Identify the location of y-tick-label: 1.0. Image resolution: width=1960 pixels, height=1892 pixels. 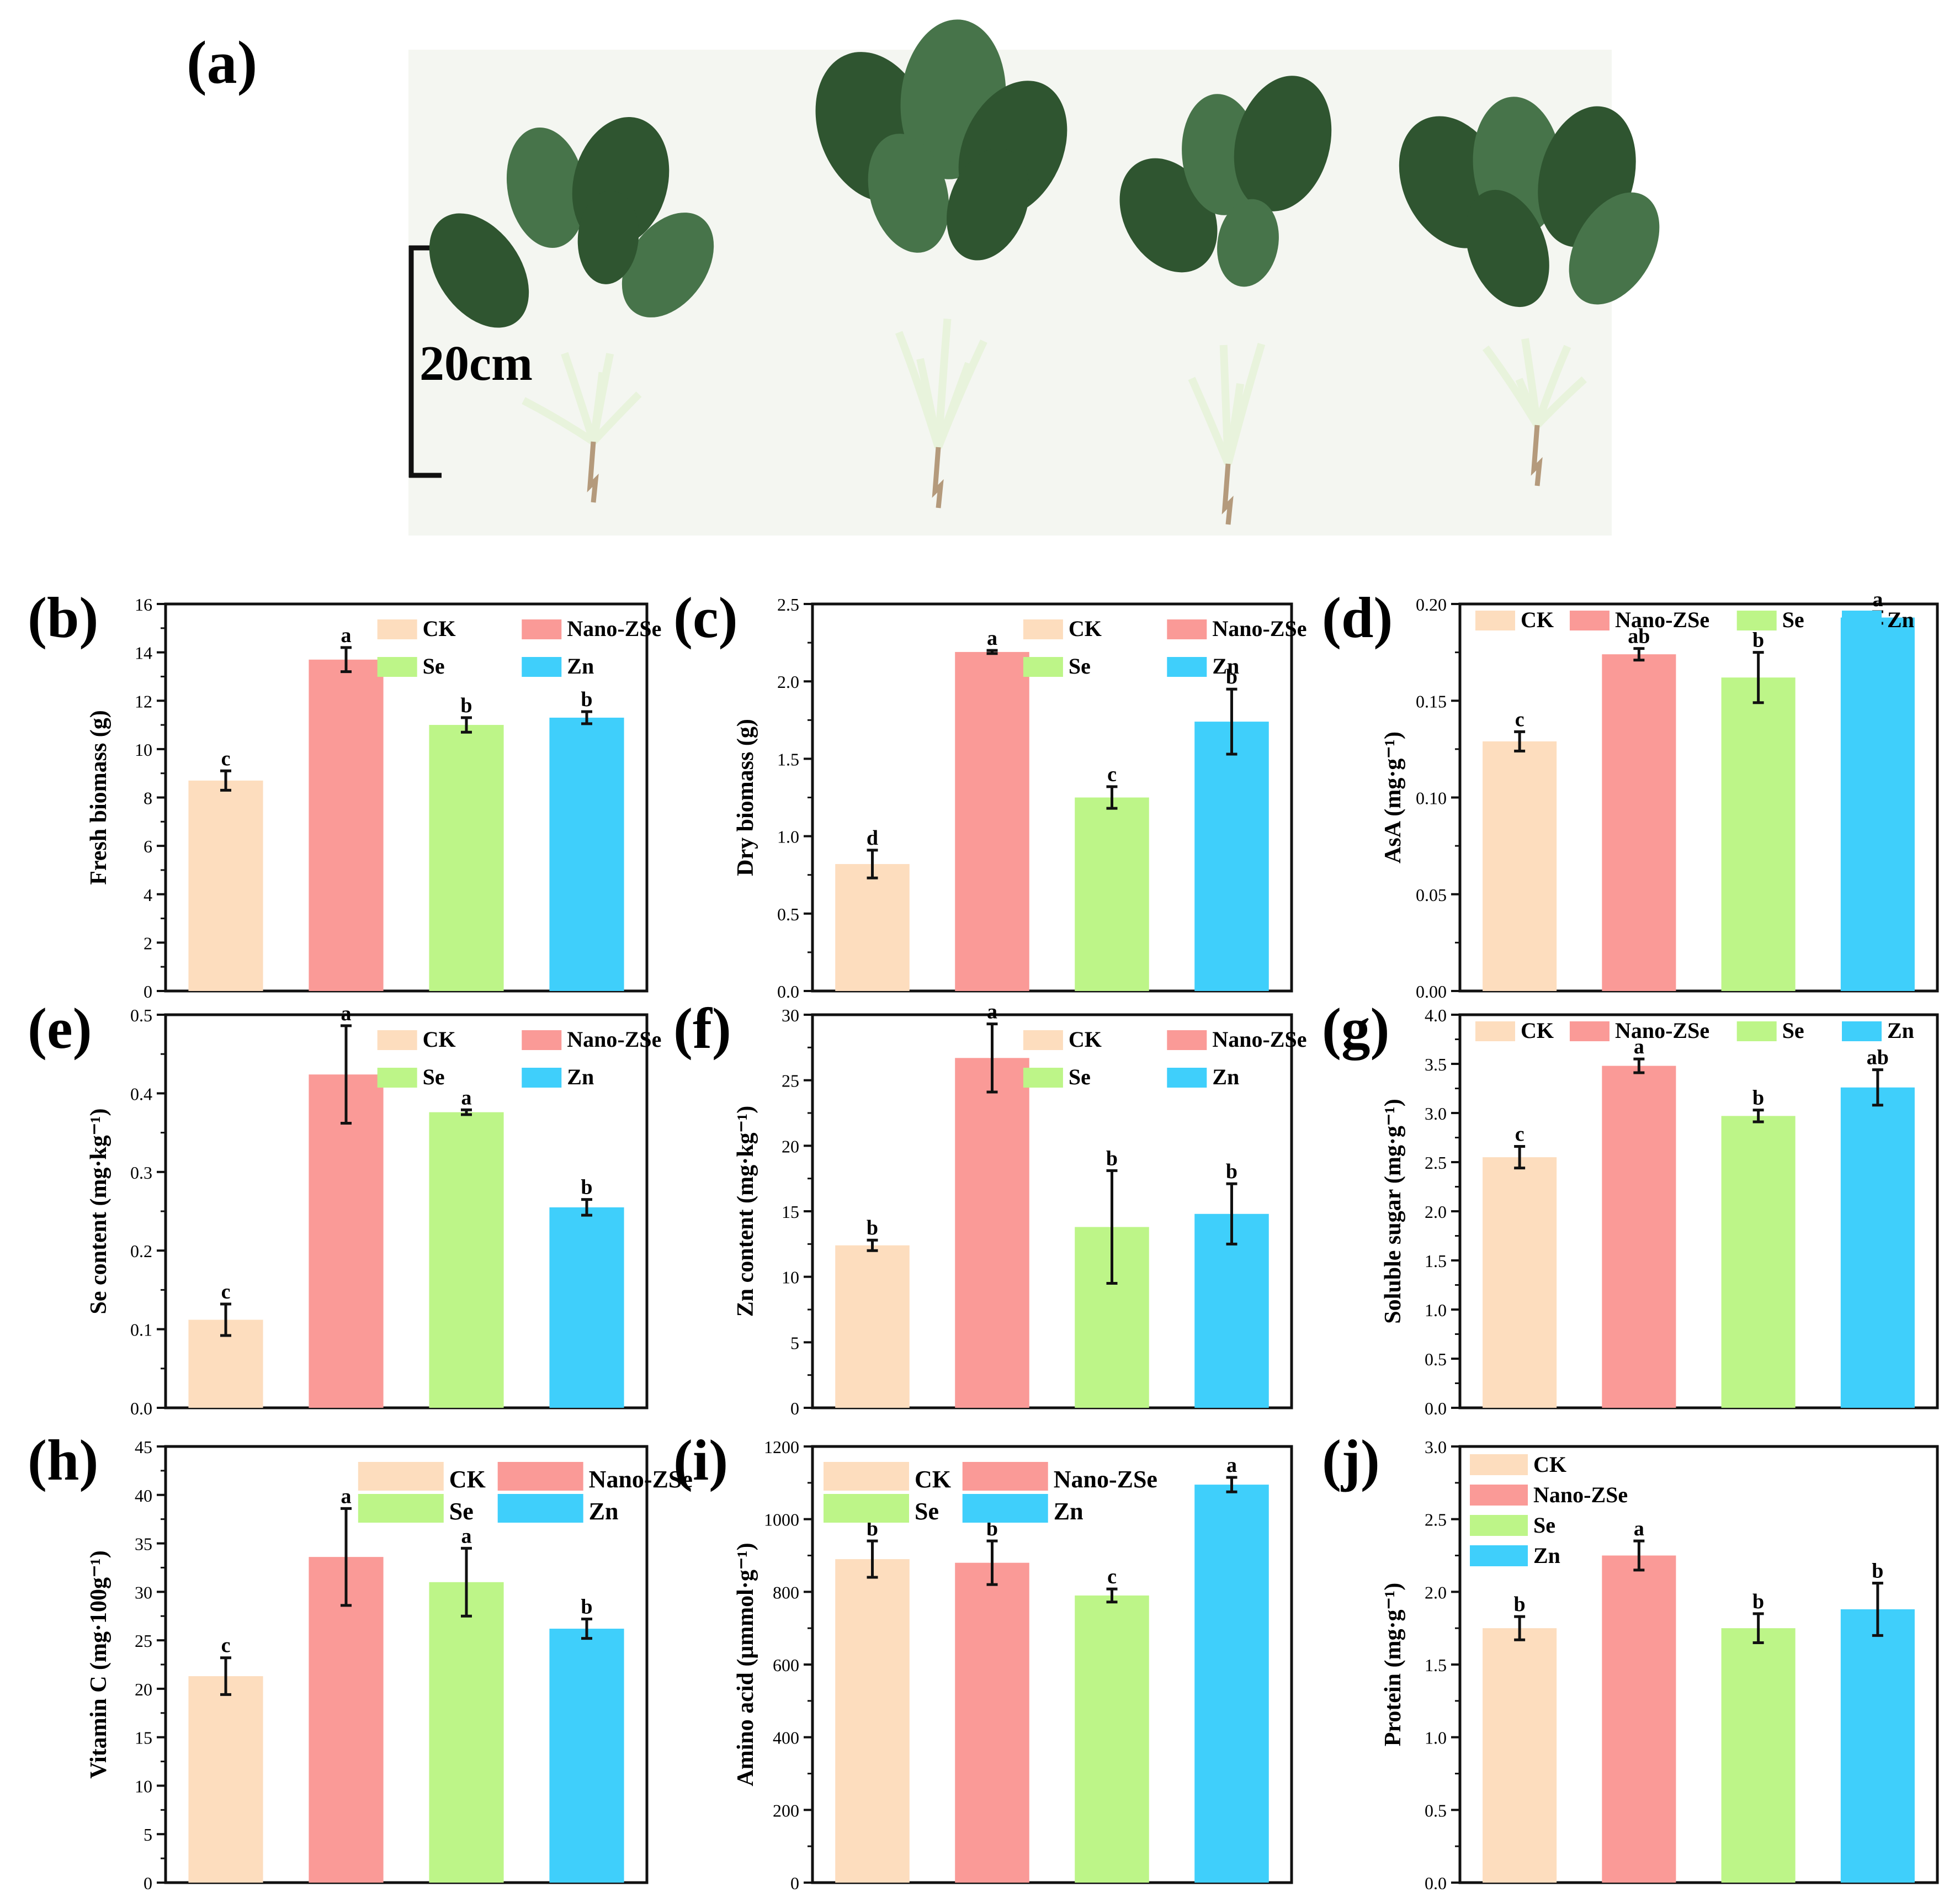
(788, 837).